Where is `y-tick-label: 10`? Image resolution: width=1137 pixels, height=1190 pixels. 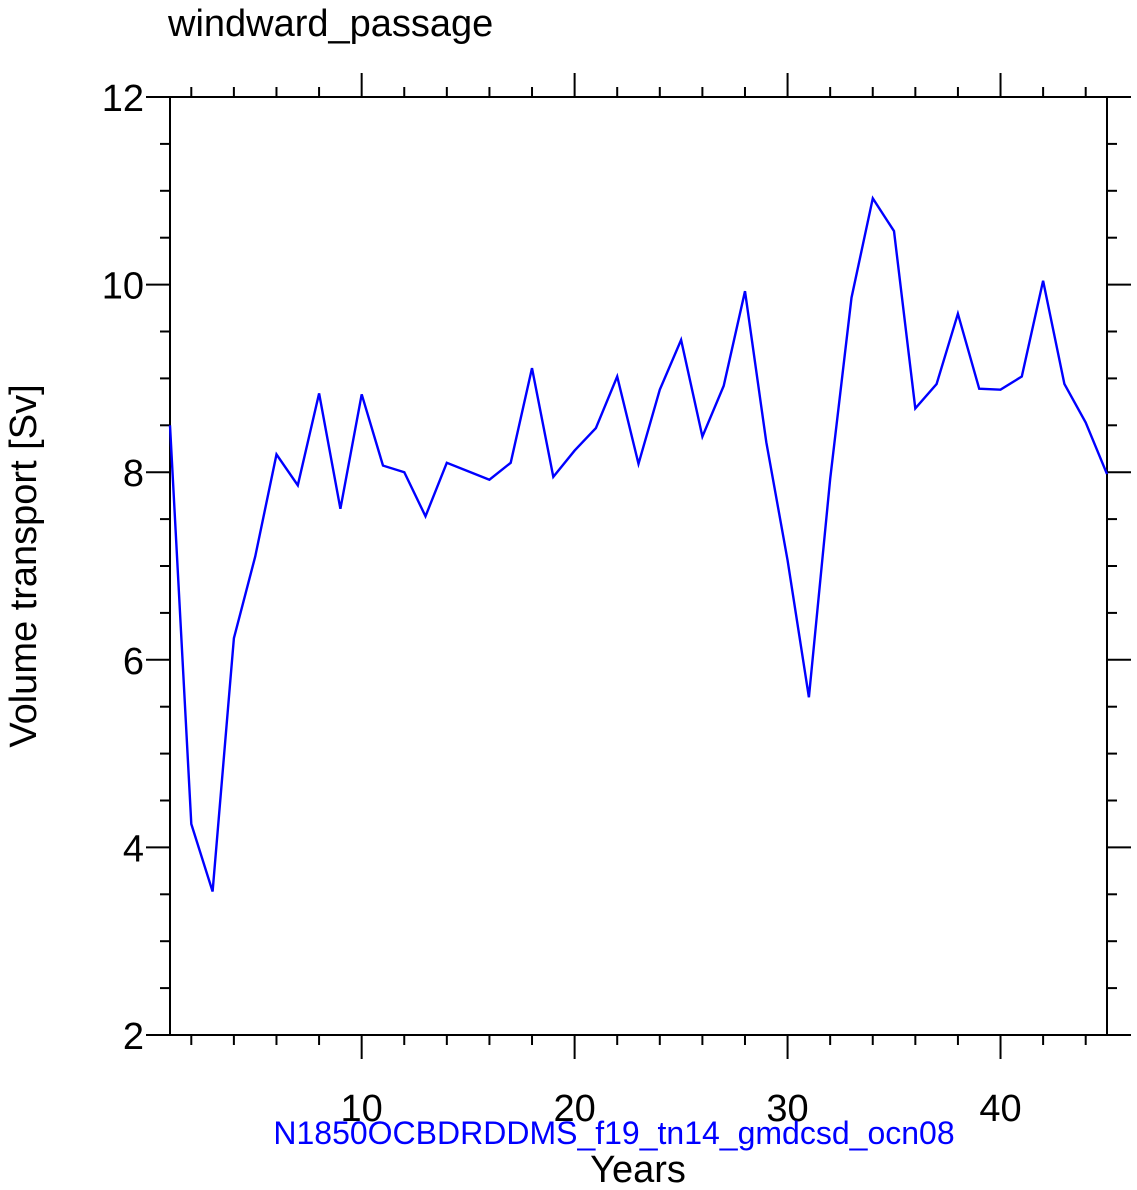
y-tick-label: 10 is located at coordinates (123, 287).